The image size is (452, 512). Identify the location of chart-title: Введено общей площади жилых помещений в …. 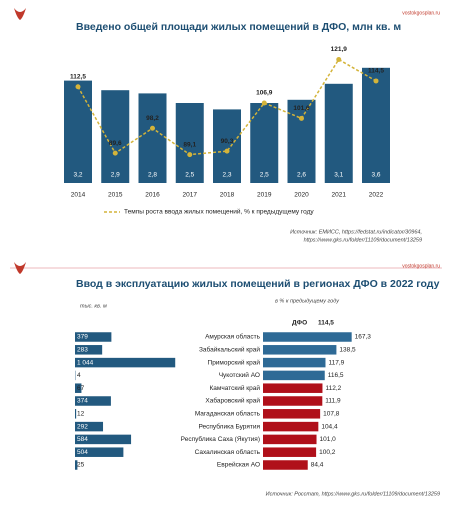
(238, 27).